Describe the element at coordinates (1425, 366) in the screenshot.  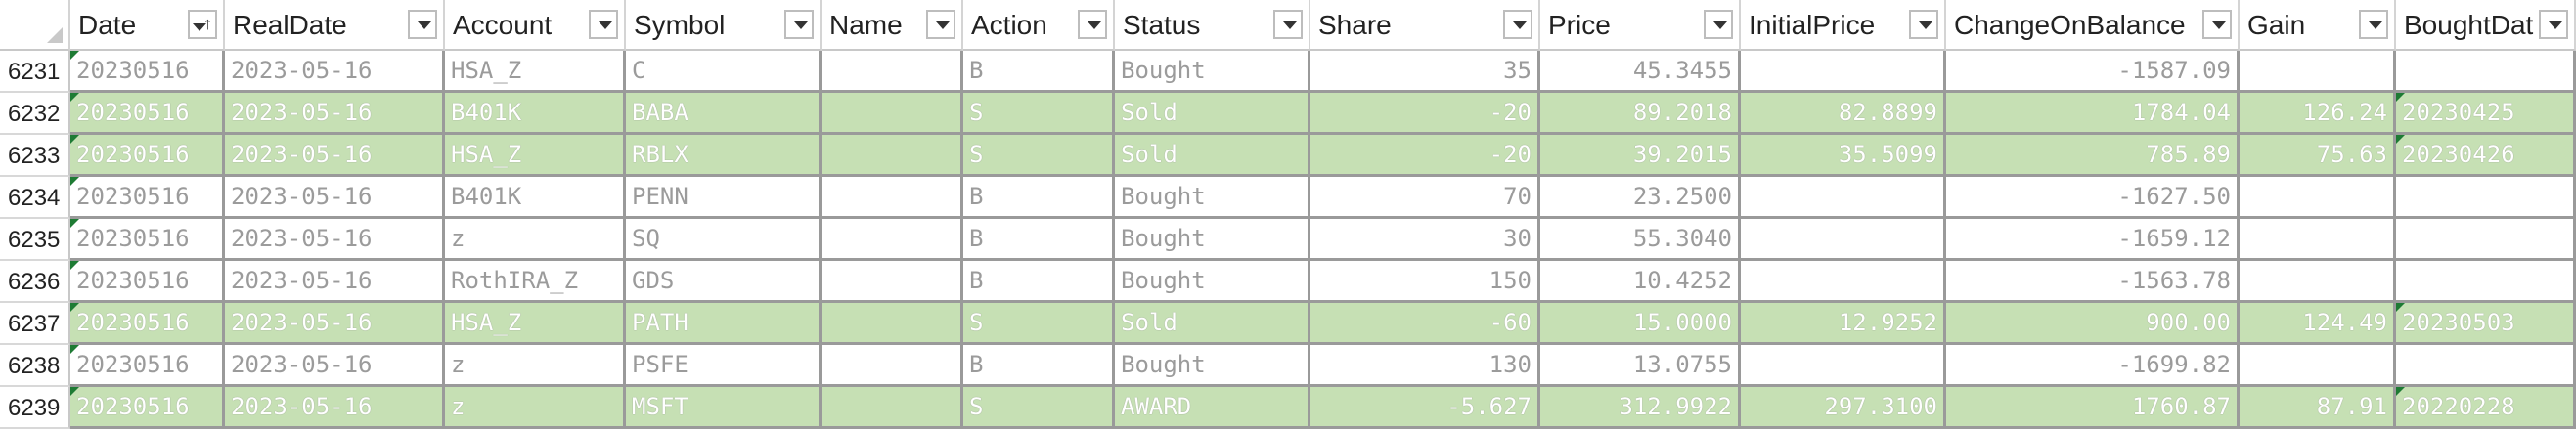
I see `cell-share: 130` at that location.